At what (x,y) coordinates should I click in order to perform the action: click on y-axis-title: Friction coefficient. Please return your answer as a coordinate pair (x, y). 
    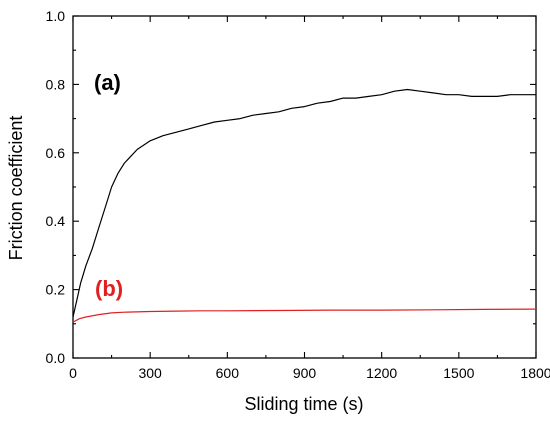
    Looking at the image, I should click on (16, 188).